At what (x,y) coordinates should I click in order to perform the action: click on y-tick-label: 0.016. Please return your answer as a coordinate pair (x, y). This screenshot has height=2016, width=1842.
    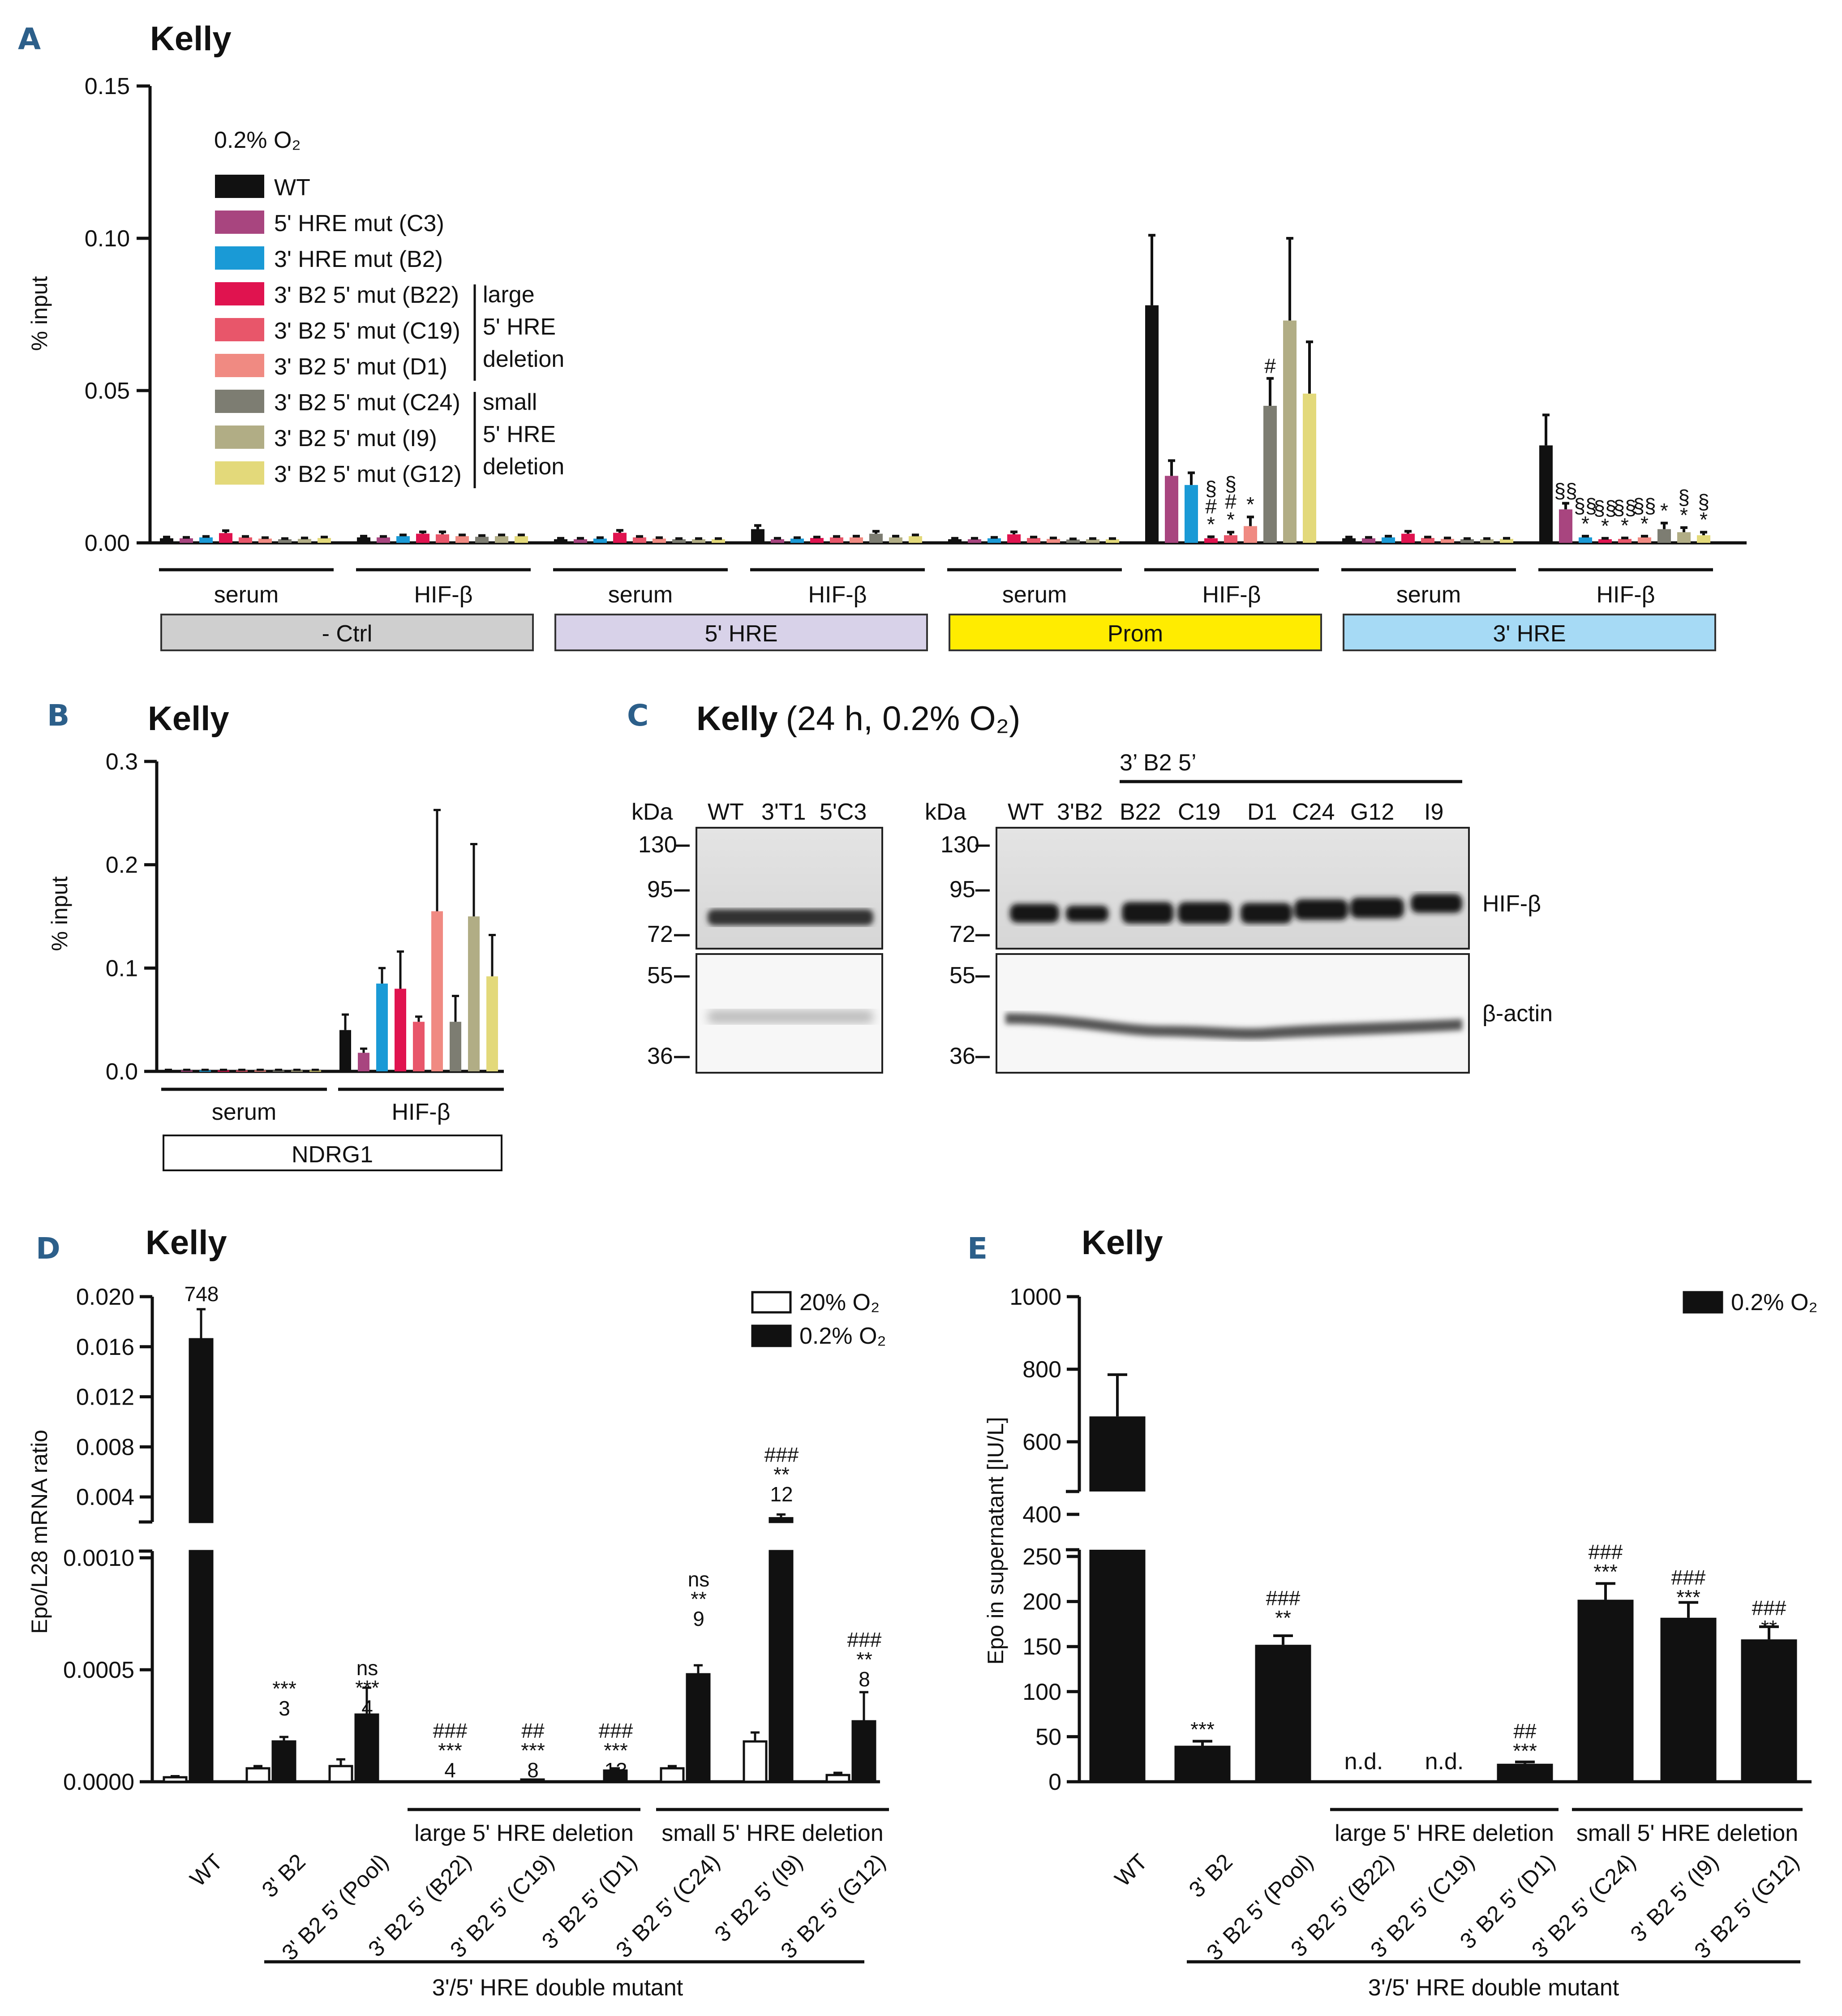
    Looking at the image, I should click on (105, 1347).